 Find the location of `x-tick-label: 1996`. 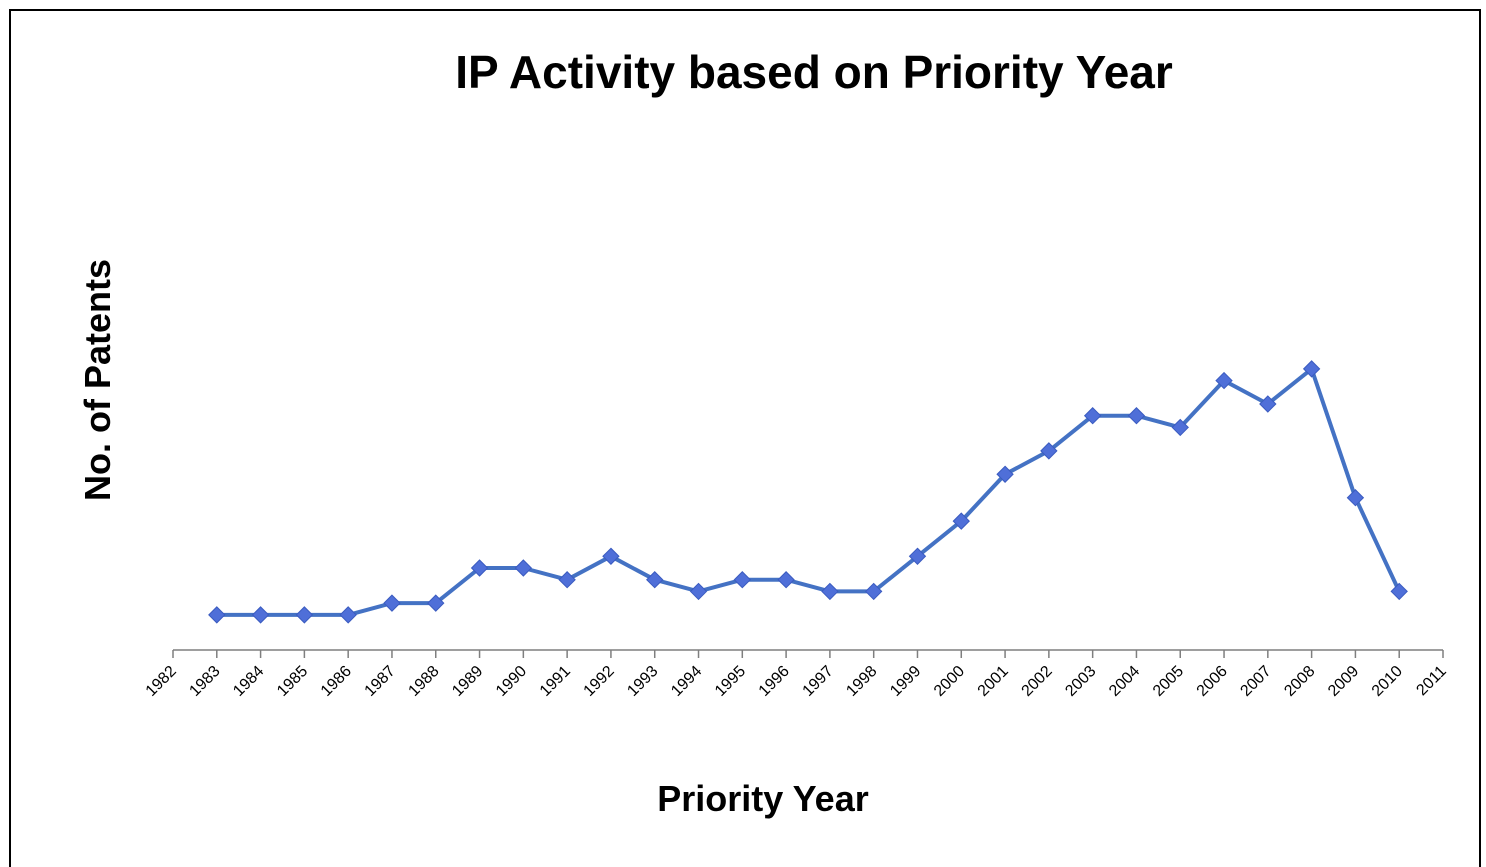

x-tick-label: 1996 is located at coordinates (774, 681).